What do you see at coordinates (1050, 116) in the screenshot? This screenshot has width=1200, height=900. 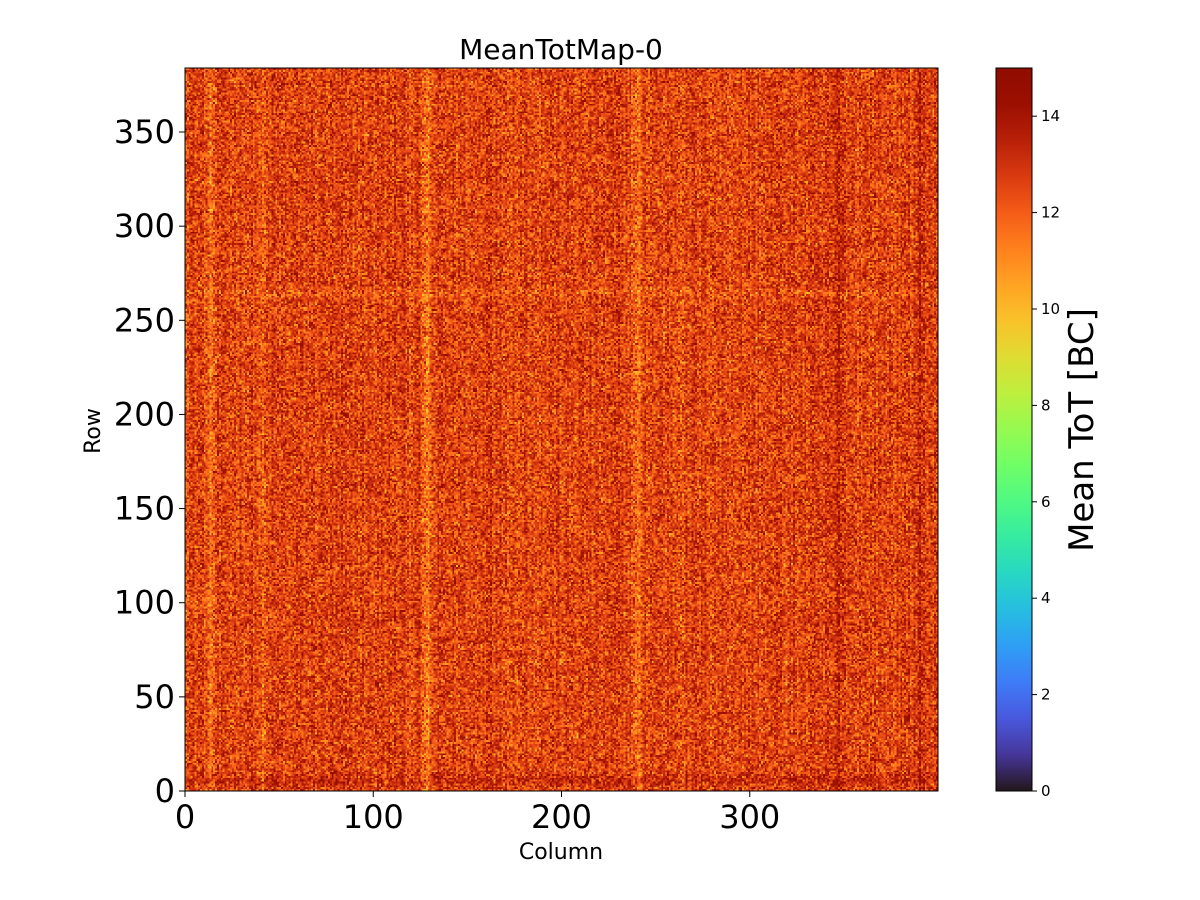 I see `colorbar-tick-label: 14` at bounding box center [1050, 116].